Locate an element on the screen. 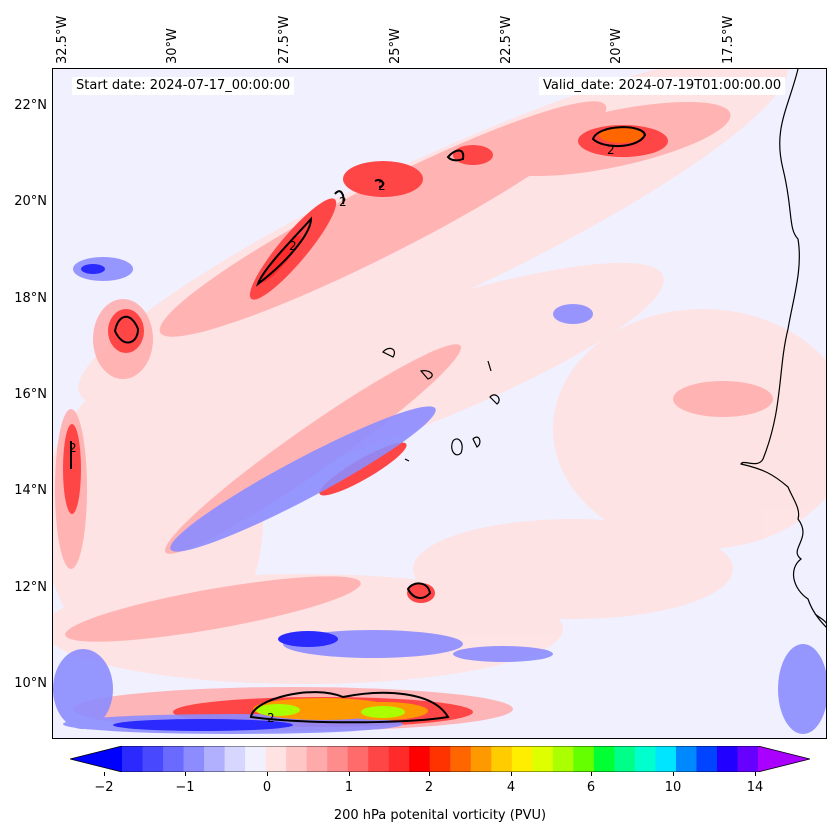 This screenshot has width=837, height=836. colorbar-extend-high is located at coordinates (784, 759).